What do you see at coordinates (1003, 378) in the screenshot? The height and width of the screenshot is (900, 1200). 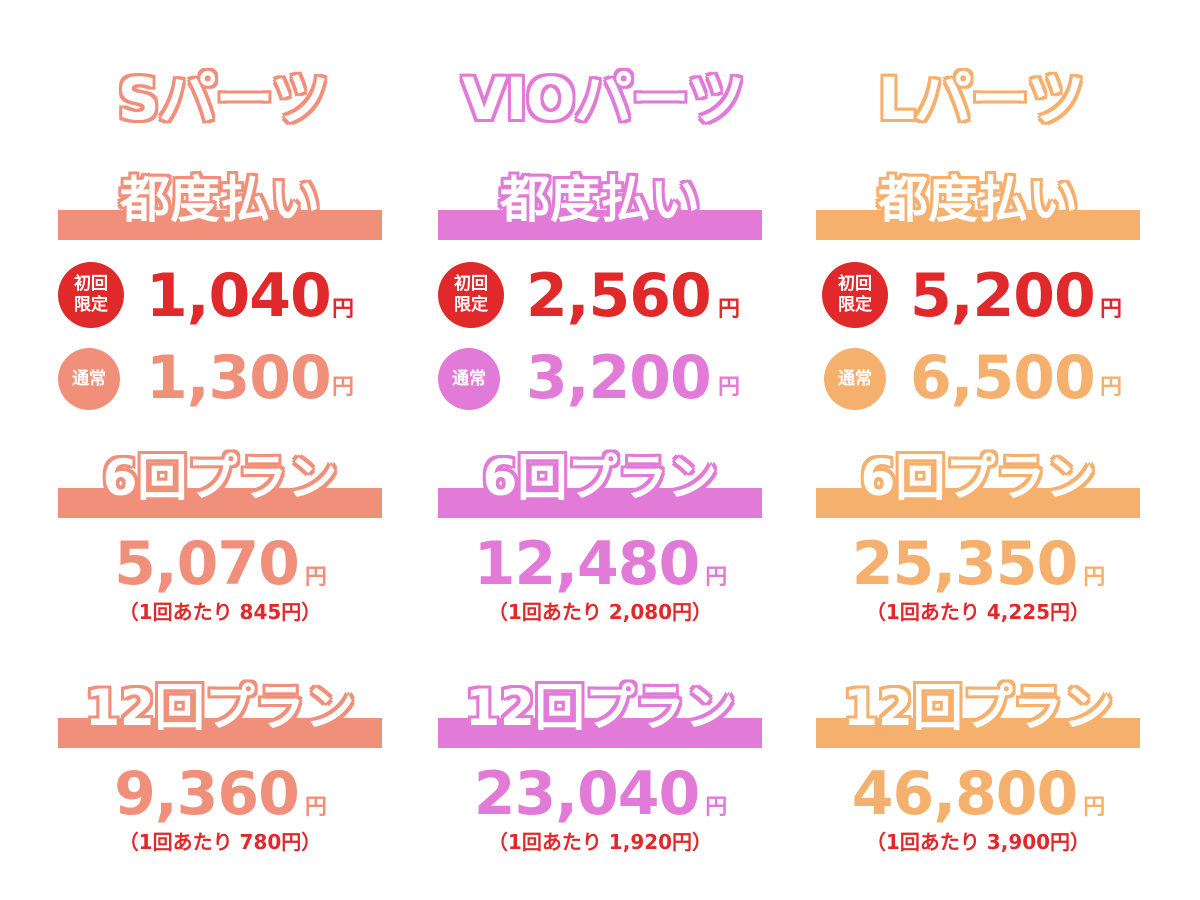 I see `normal-price: 6,500` at bounding box center [1003, 378].